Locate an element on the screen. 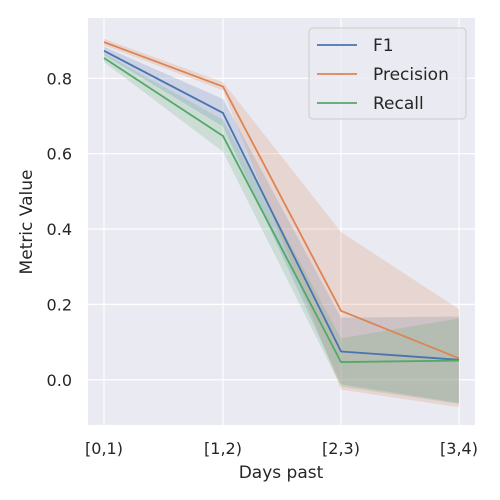 The width and height of the screenshot is (500, 500). legend-label-0: F1 is located at coordinates (383, 46).